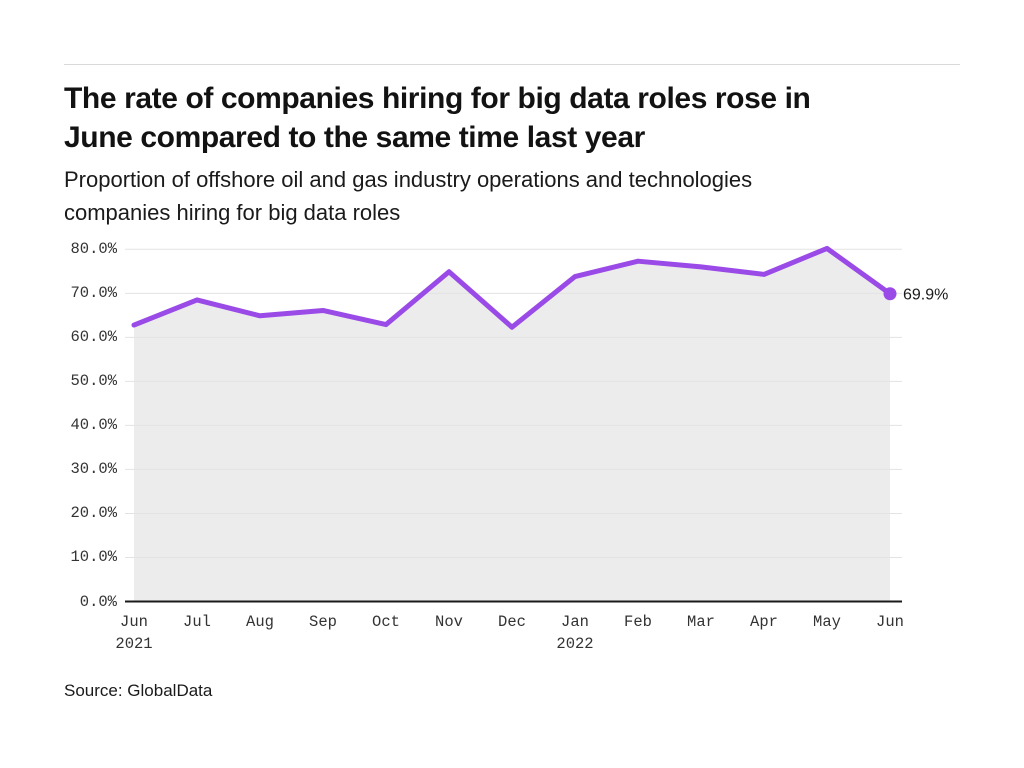 This screenshot has height=768, width=1024. Describe the element at coordinates (260, 622) in the screenshot. I see `x-tick-label: Aug` at that location.